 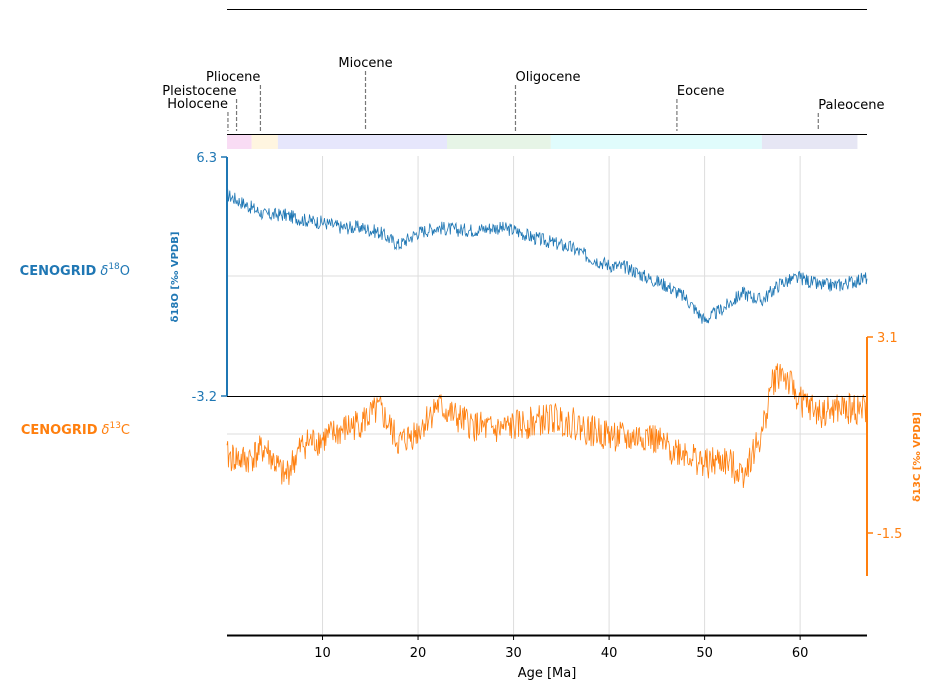 What do you see at coordinates (609, 653) in the screenshot?
I see `x-tick-label: 40` at bounding box center [609, 653].